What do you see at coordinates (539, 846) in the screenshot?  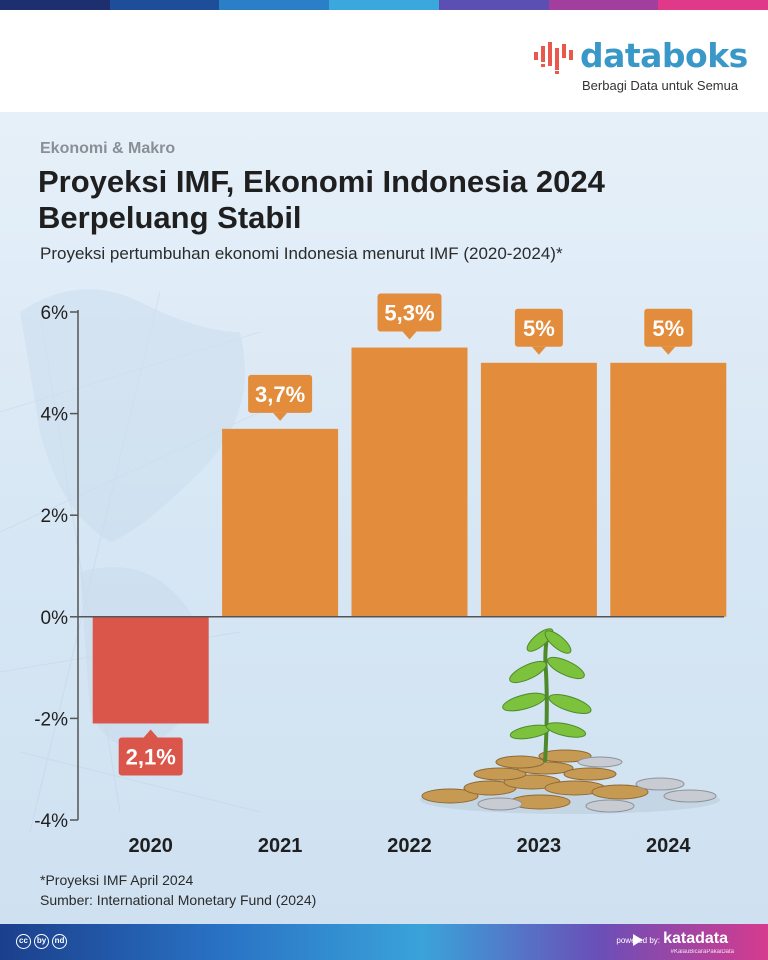 I see `x-category-label: 2023` at bounding box center [539, 846].